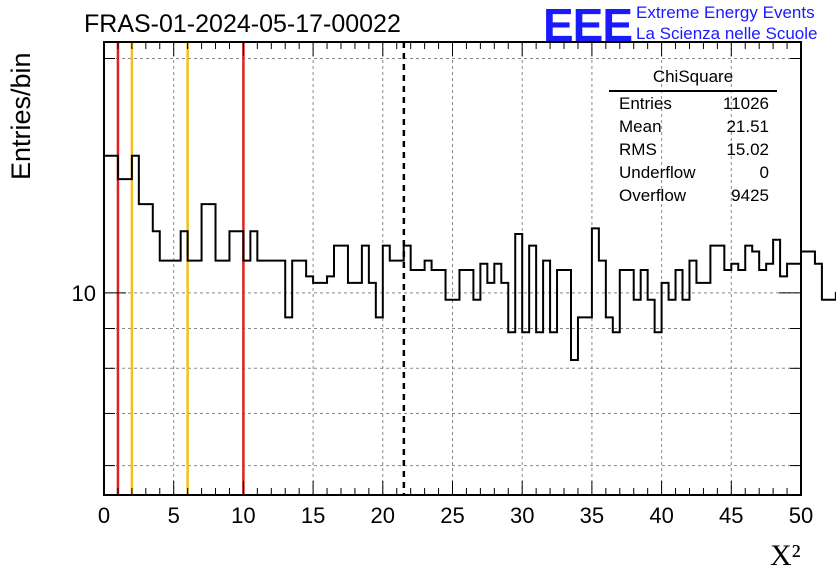 The height and width of the screenshot is (572, 836). I want to click on y-tick-labels: 10, so click(84, 293).